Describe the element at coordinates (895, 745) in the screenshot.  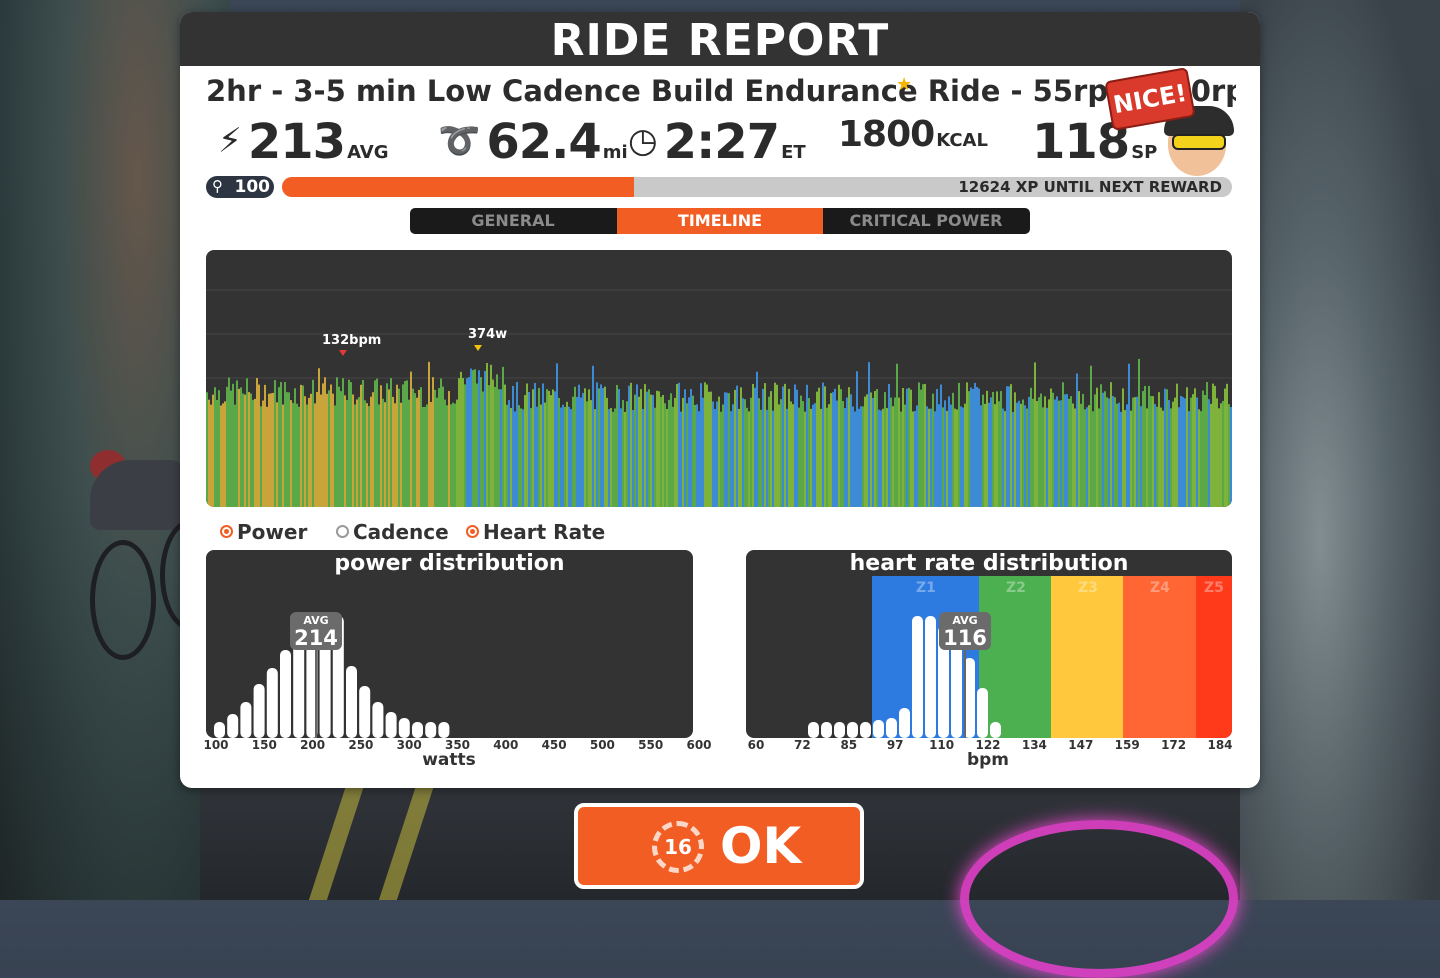
I see `hr-axis-tick: 97` at that location.